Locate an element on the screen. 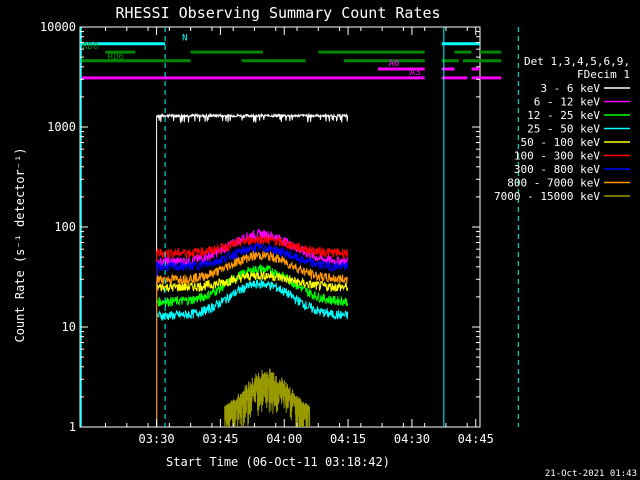  legend-entry-label: 800 - 7000 keV is located at coordinates (553, 183).